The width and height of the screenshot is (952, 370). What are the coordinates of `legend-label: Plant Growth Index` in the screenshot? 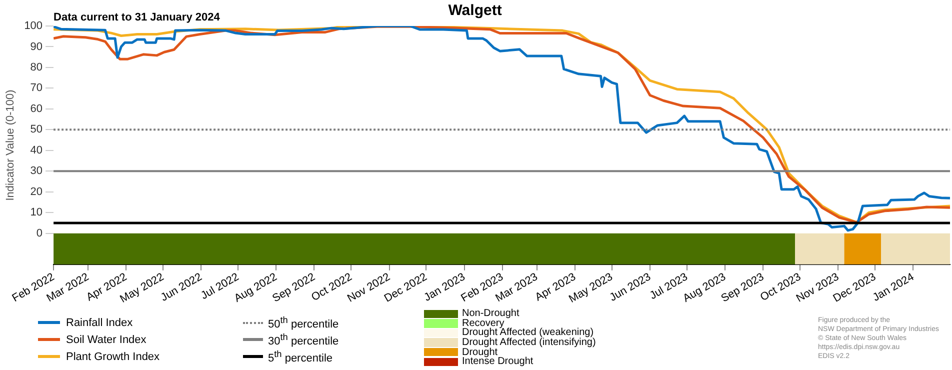 It's located at (113, 356).